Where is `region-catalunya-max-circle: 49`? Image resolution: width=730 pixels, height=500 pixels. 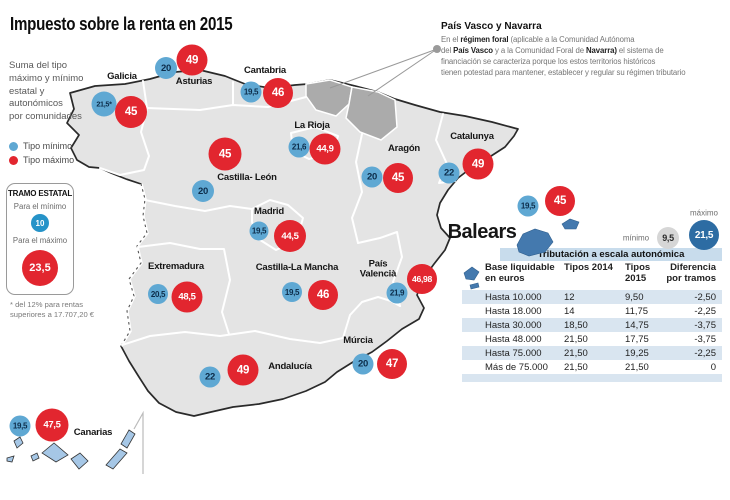
region-catalunya-max-circle: 49 is located at coordinates (478, 164).